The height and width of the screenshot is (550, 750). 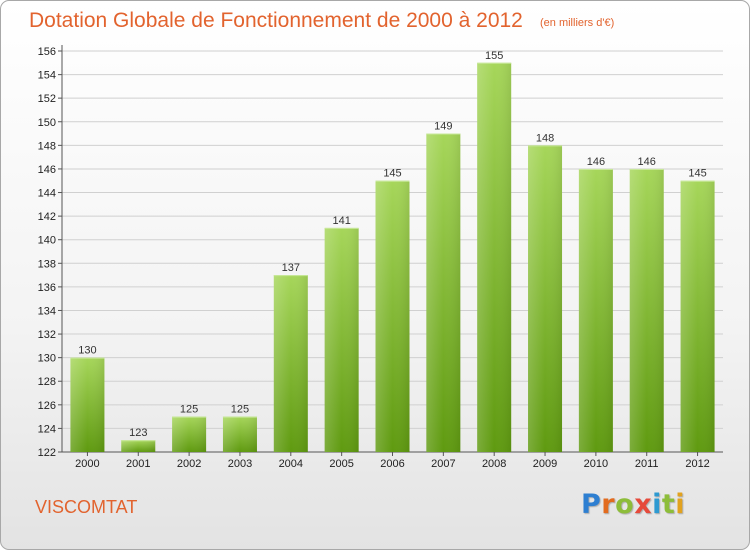 What do you see at coordinates (87, 351) in the screenshot?
I see `value-label: 130` at bounding box center [87, 351].